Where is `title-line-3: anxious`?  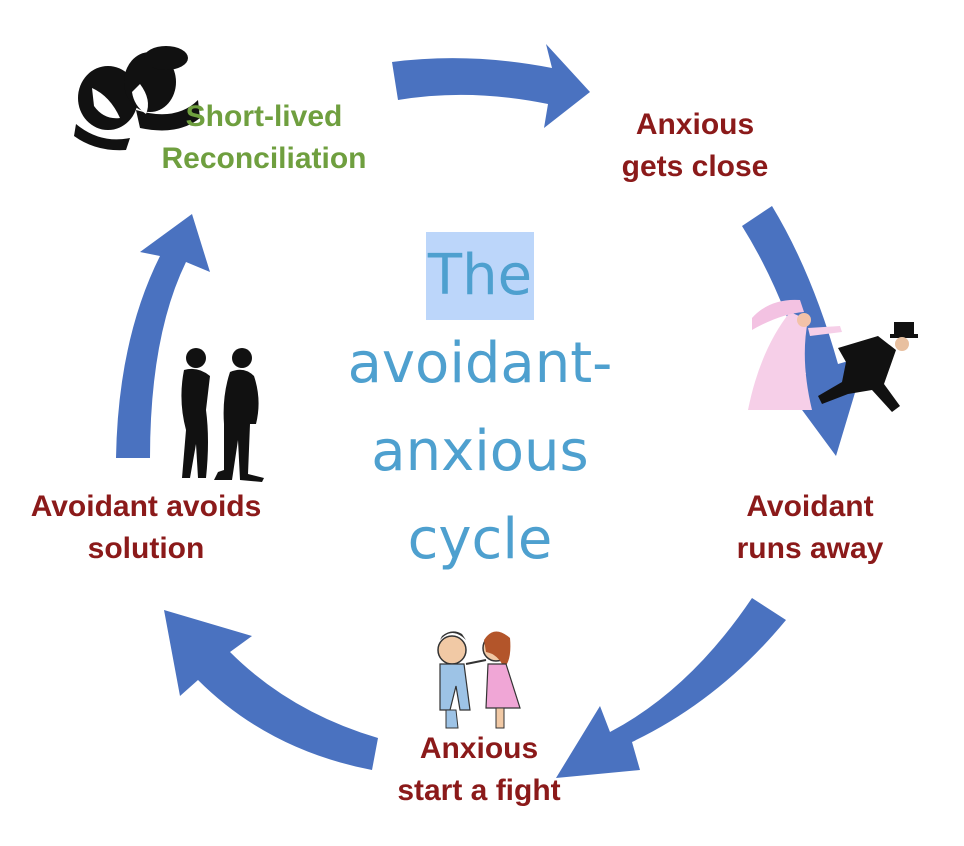 title-line-3: anxious is located at coordinates (480, 451).